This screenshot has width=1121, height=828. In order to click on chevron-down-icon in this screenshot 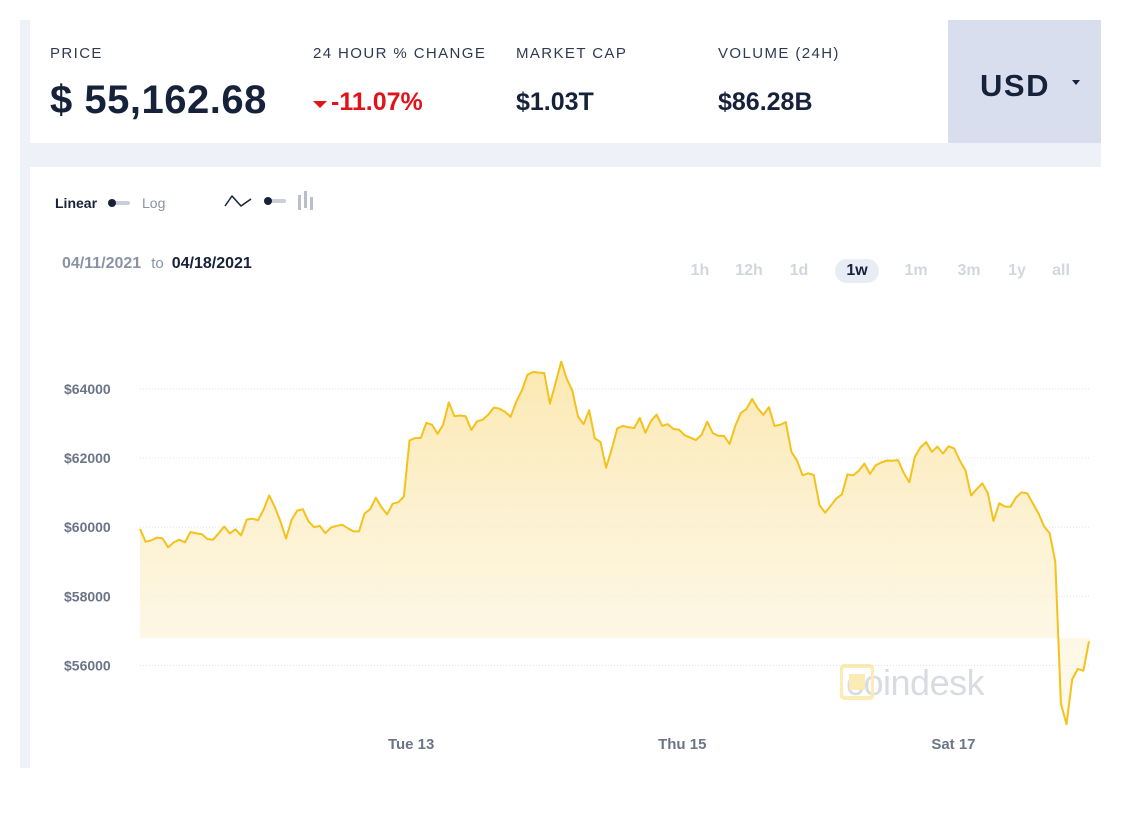, I will do `click(1076, 82)`.